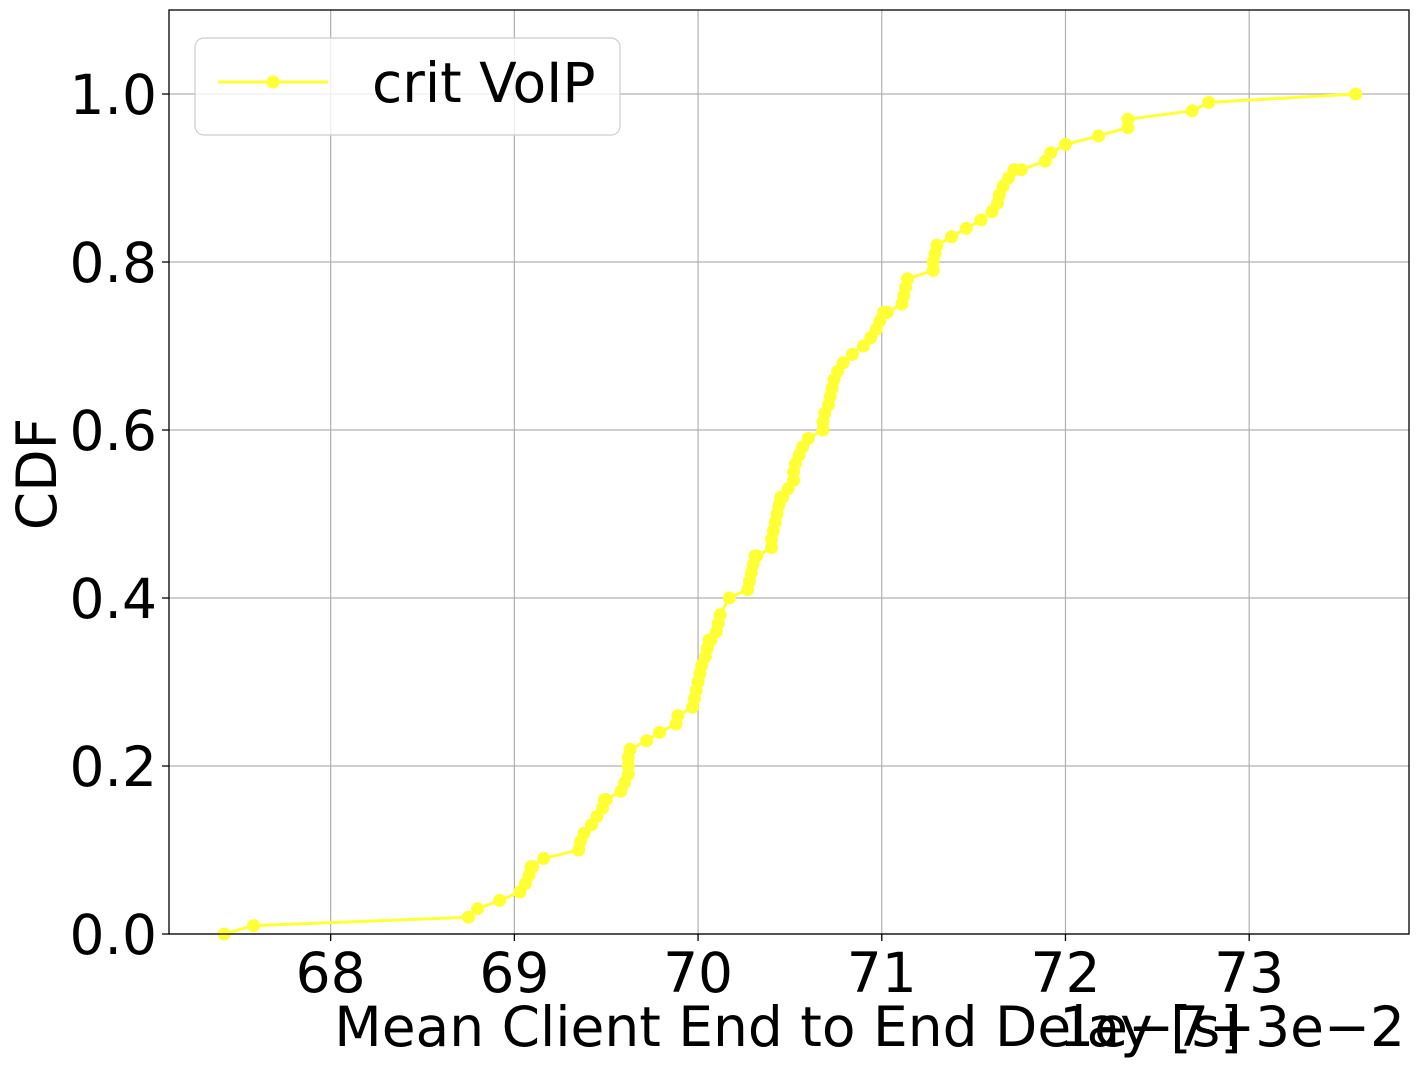 The image size is (1417, 1067). I want to click on y-tick-label: 0.4, so click(113, 599).